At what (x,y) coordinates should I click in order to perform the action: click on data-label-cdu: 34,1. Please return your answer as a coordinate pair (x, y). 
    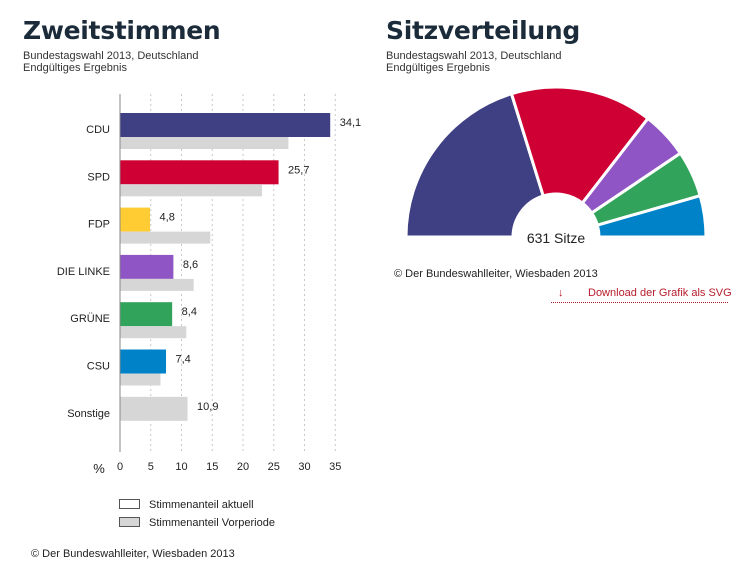
    Looking at the image, I should click on (350, 123).